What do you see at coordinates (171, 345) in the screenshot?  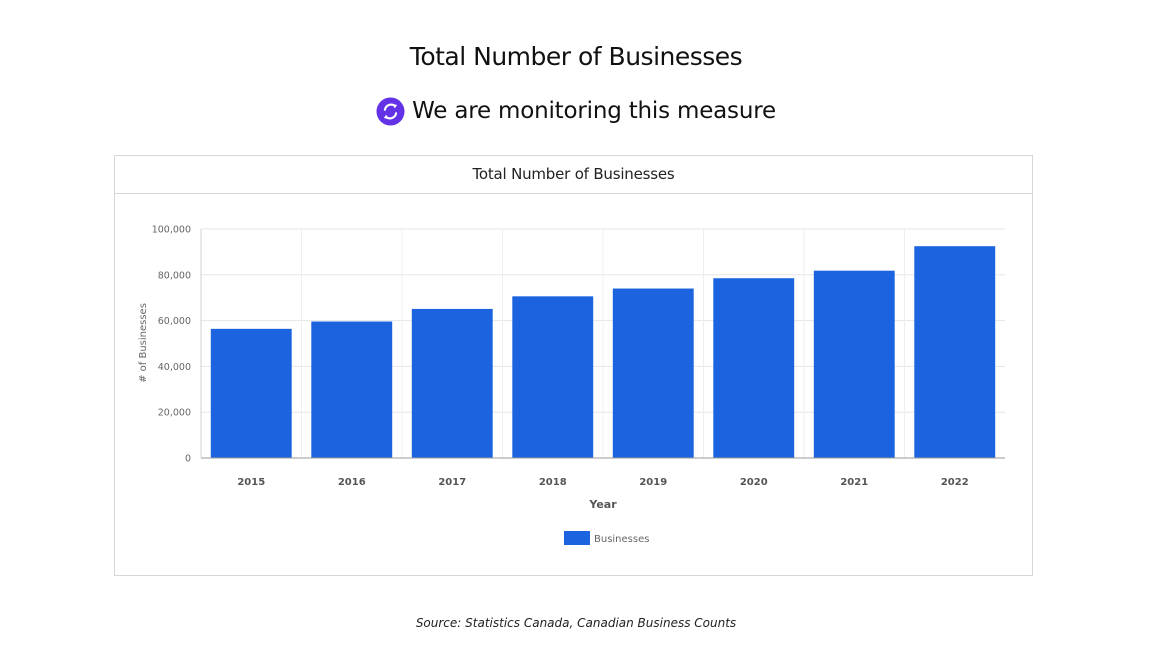 I see `y-tick-labels: 0 20,000 40,000 60,000 80,000 100,000` at bounding box center [171, 345].